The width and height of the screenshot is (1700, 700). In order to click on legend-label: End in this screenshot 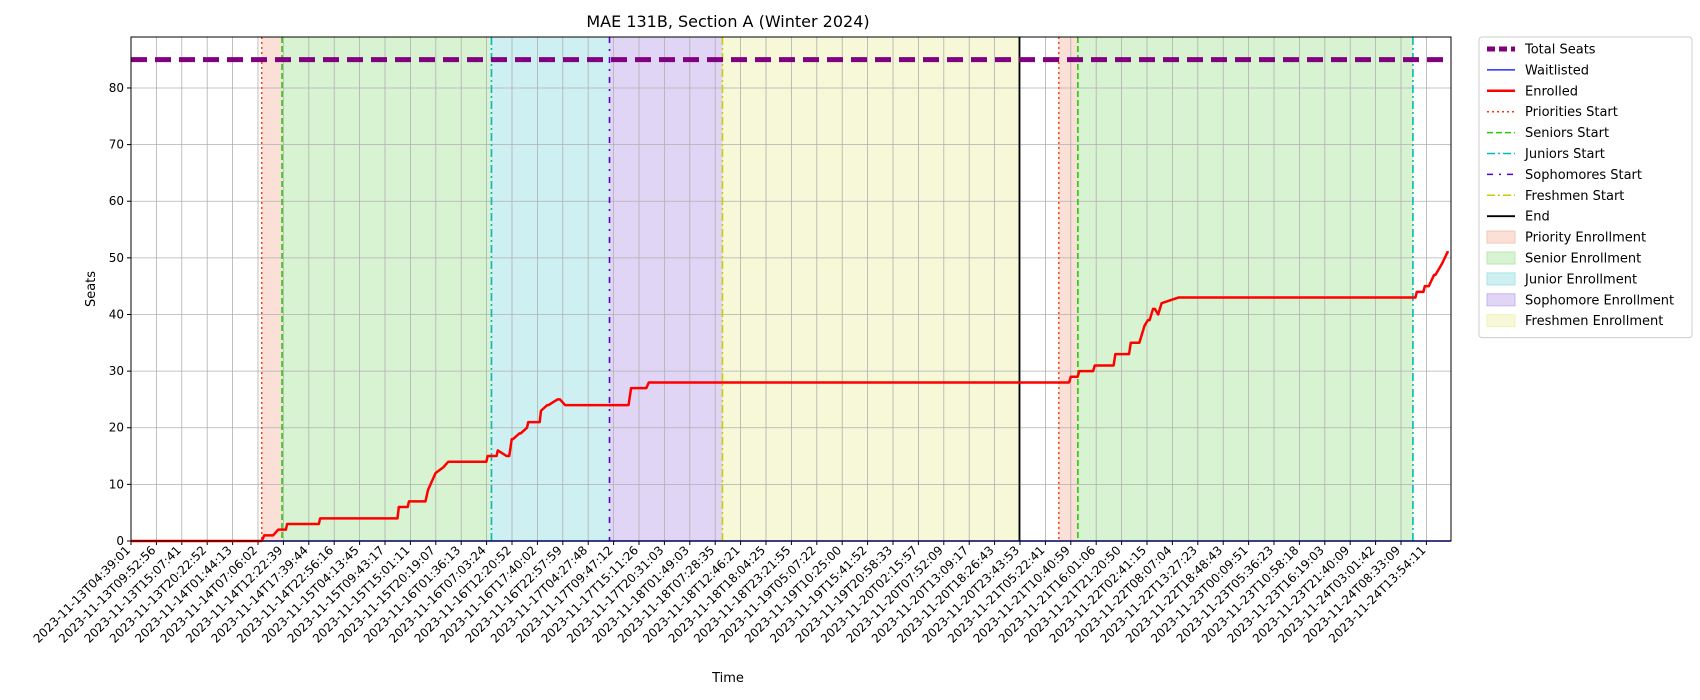, I will do `click(1537, 217)`.